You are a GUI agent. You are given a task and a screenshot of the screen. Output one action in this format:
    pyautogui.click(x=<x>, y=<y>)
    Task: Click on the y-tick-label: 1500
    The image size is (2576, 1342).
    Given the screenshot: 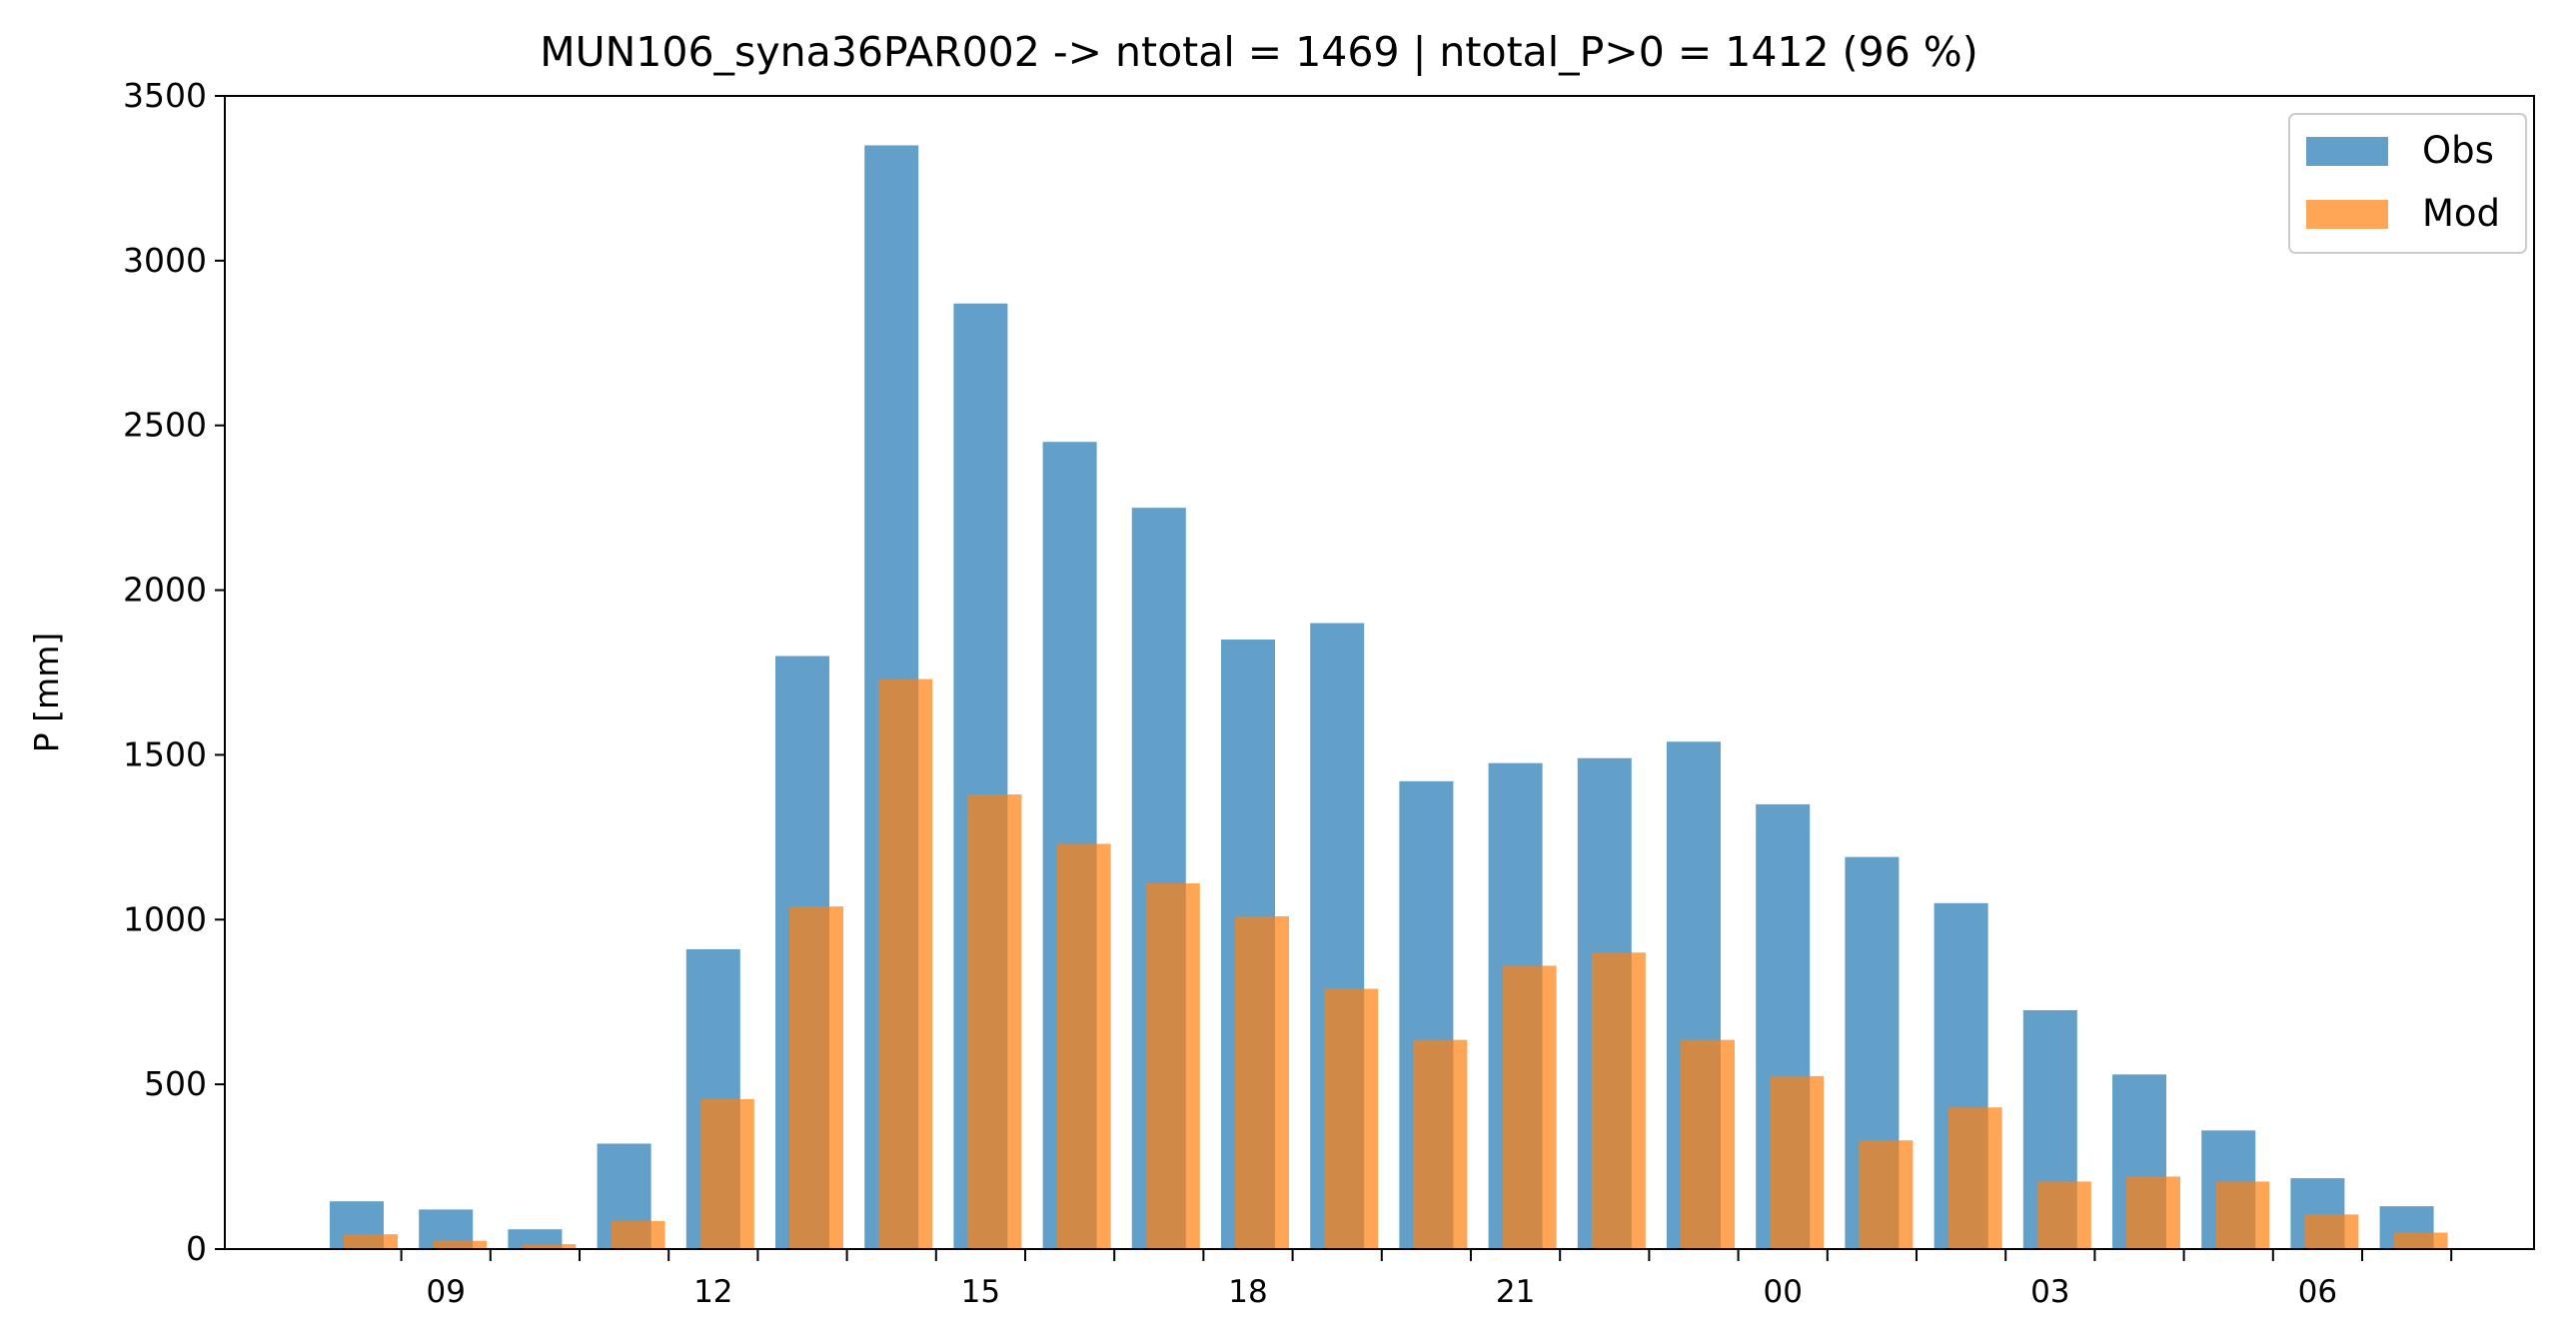 What is the action you would take?
    pyautogui.click(x=165, y=753)
    